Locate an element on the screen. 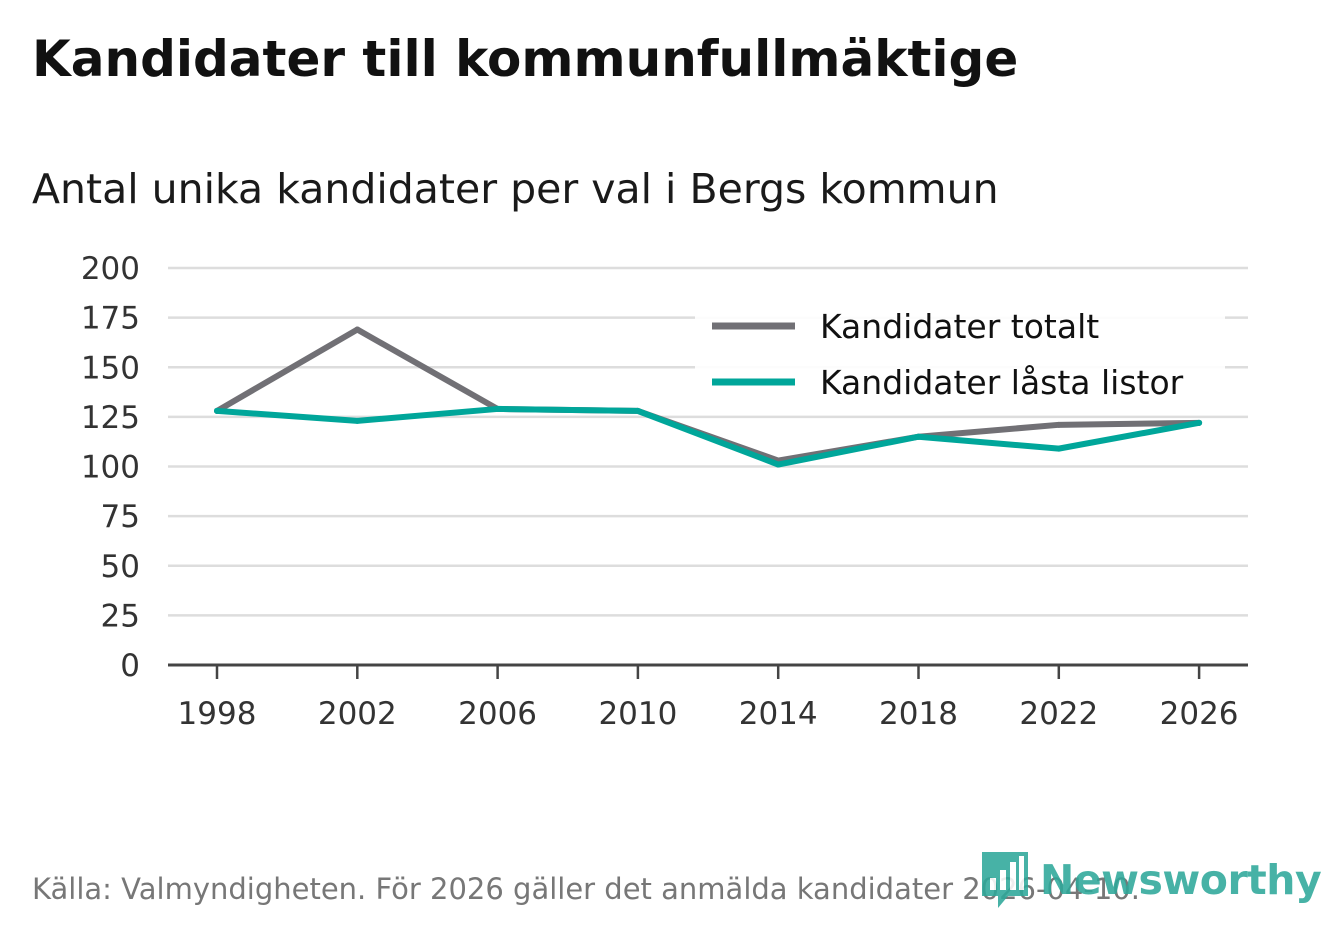 This screenshot has width=1322, height=939. data-point-lasta-listor-2018 is located at coordinates (918, 436).